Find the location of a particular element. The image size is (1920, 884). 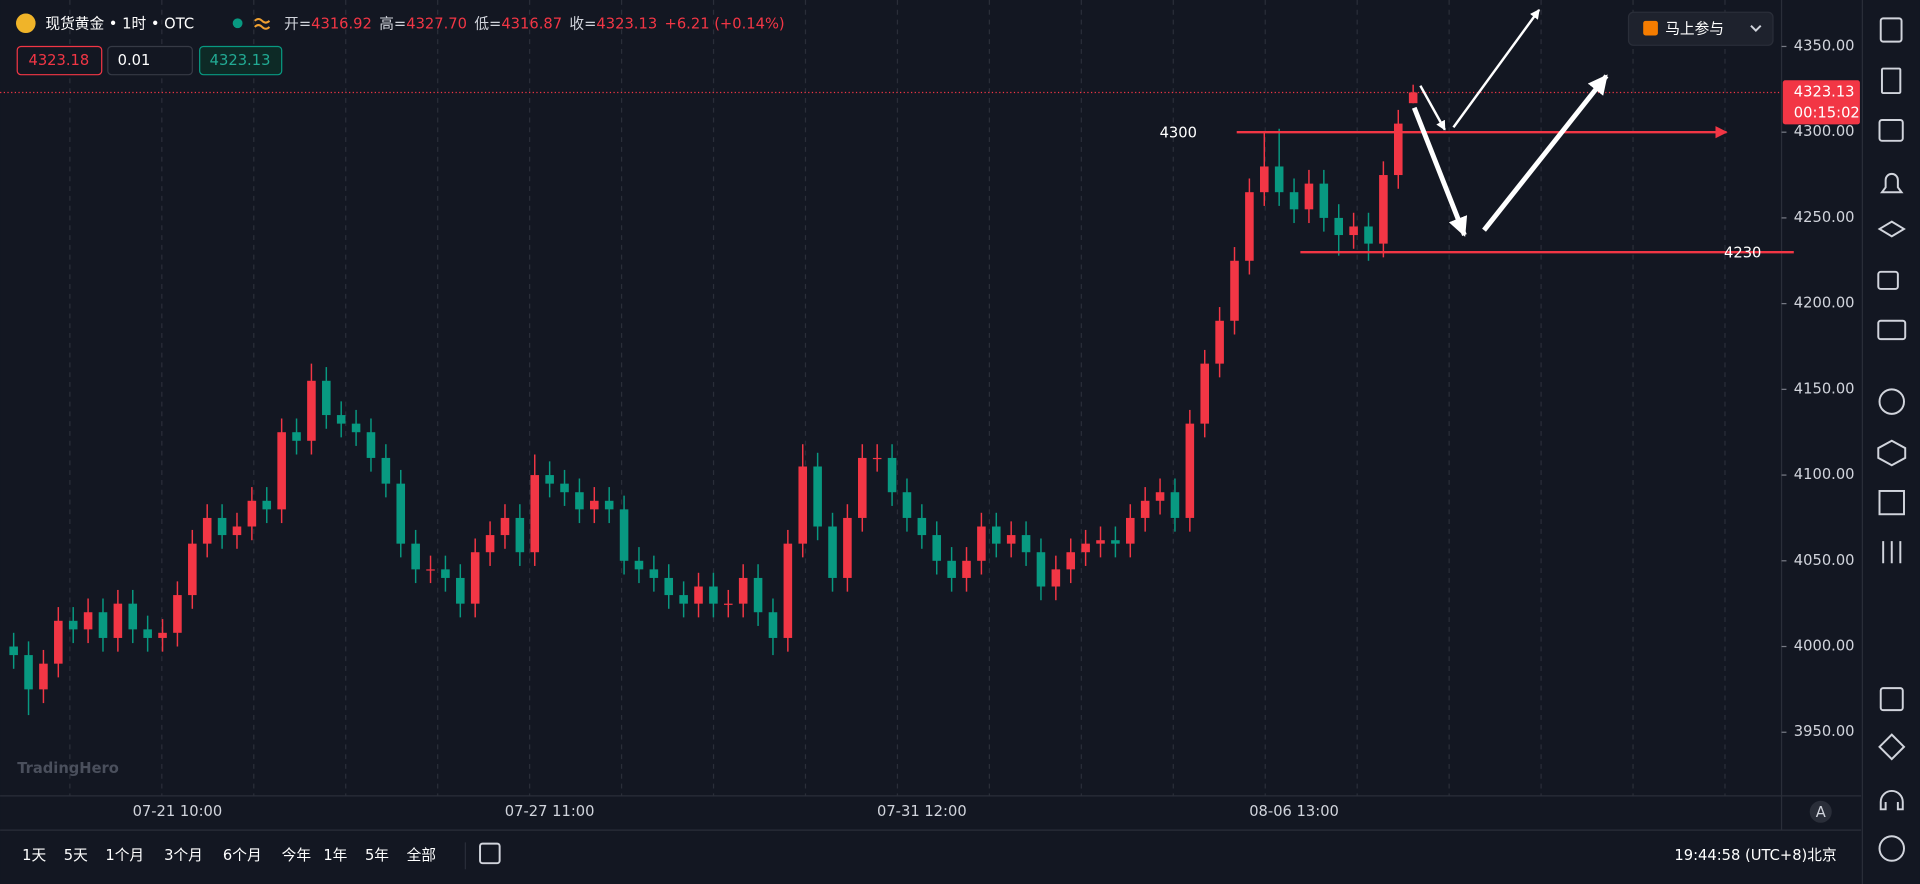

symbol-icon is located at coordinates (26, 23).